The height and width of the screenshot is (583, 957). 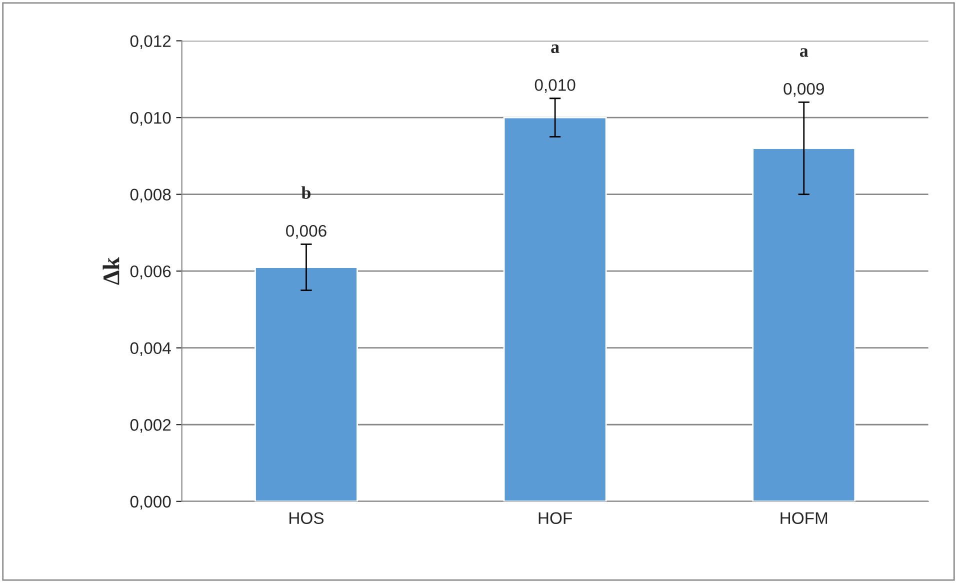 What do you see at coordinates (150, 349) in the screenshot?
I see `y-tick-label: 0,004` at bounding box center [150, 349].